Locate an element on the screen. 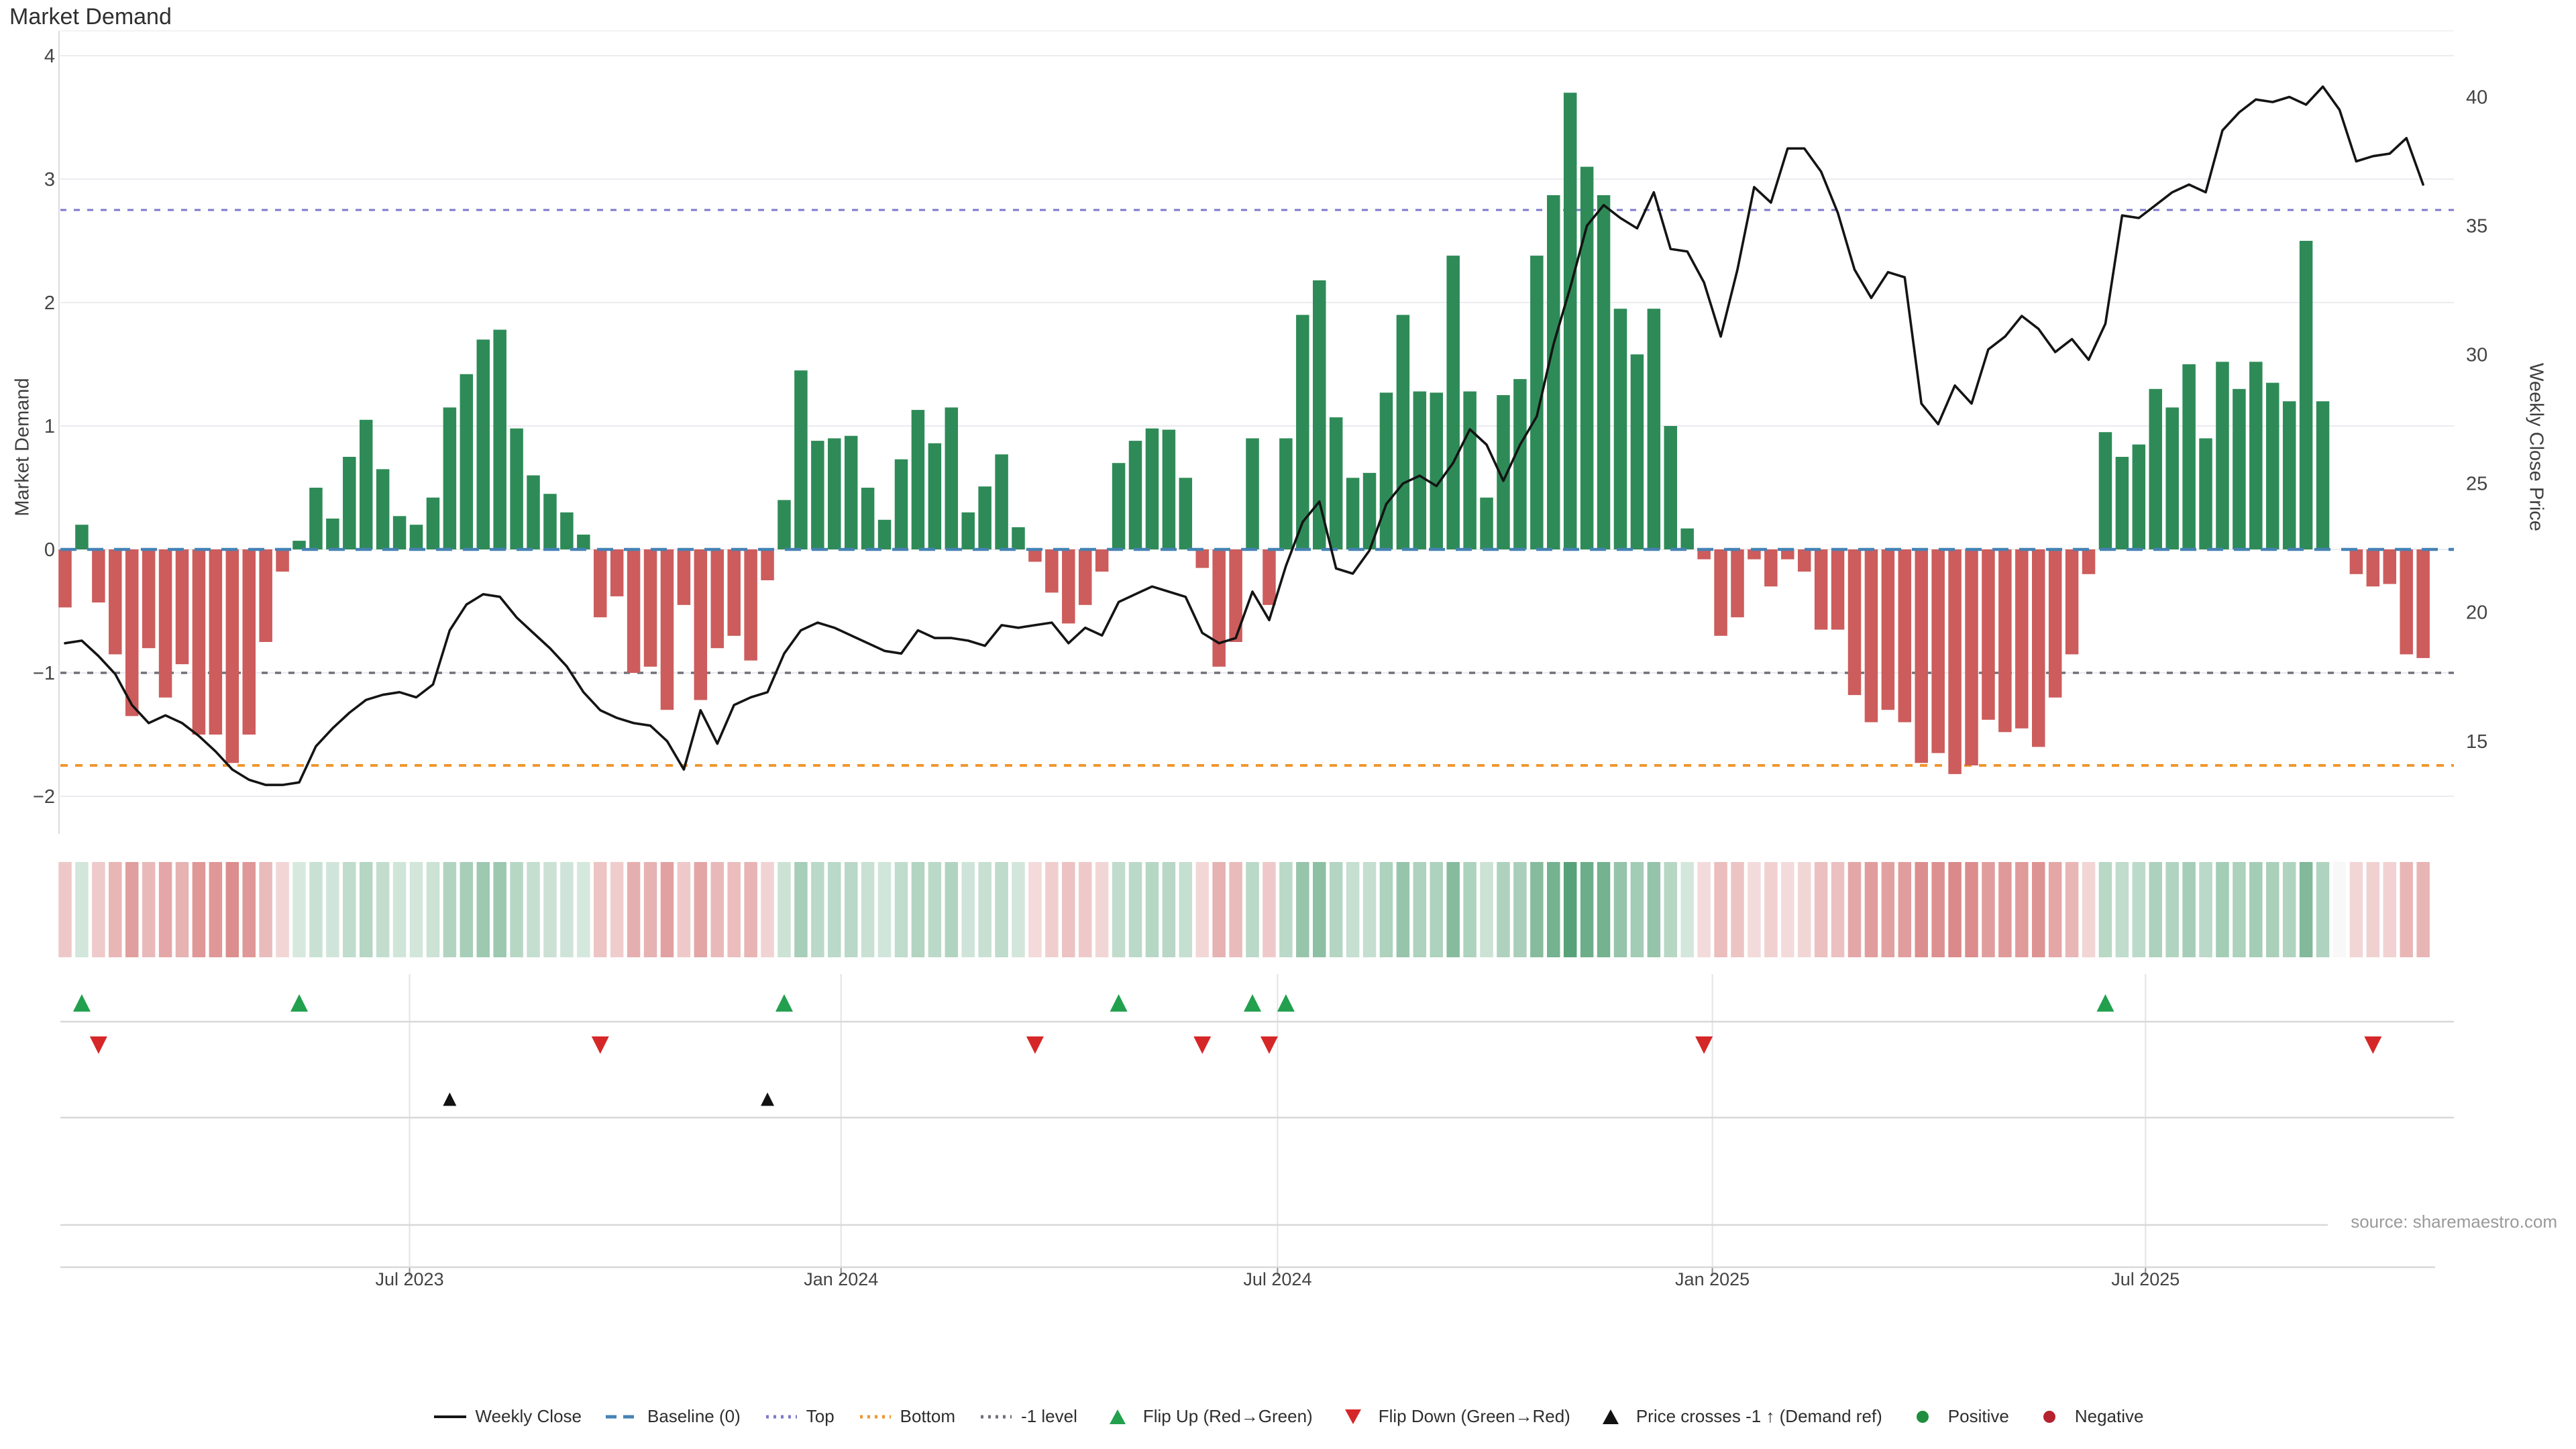 The height and width of the screenshot is (1449, 2576). legend-item-baseline-0: Baseline (0) is located at coordinates (672, 1416).